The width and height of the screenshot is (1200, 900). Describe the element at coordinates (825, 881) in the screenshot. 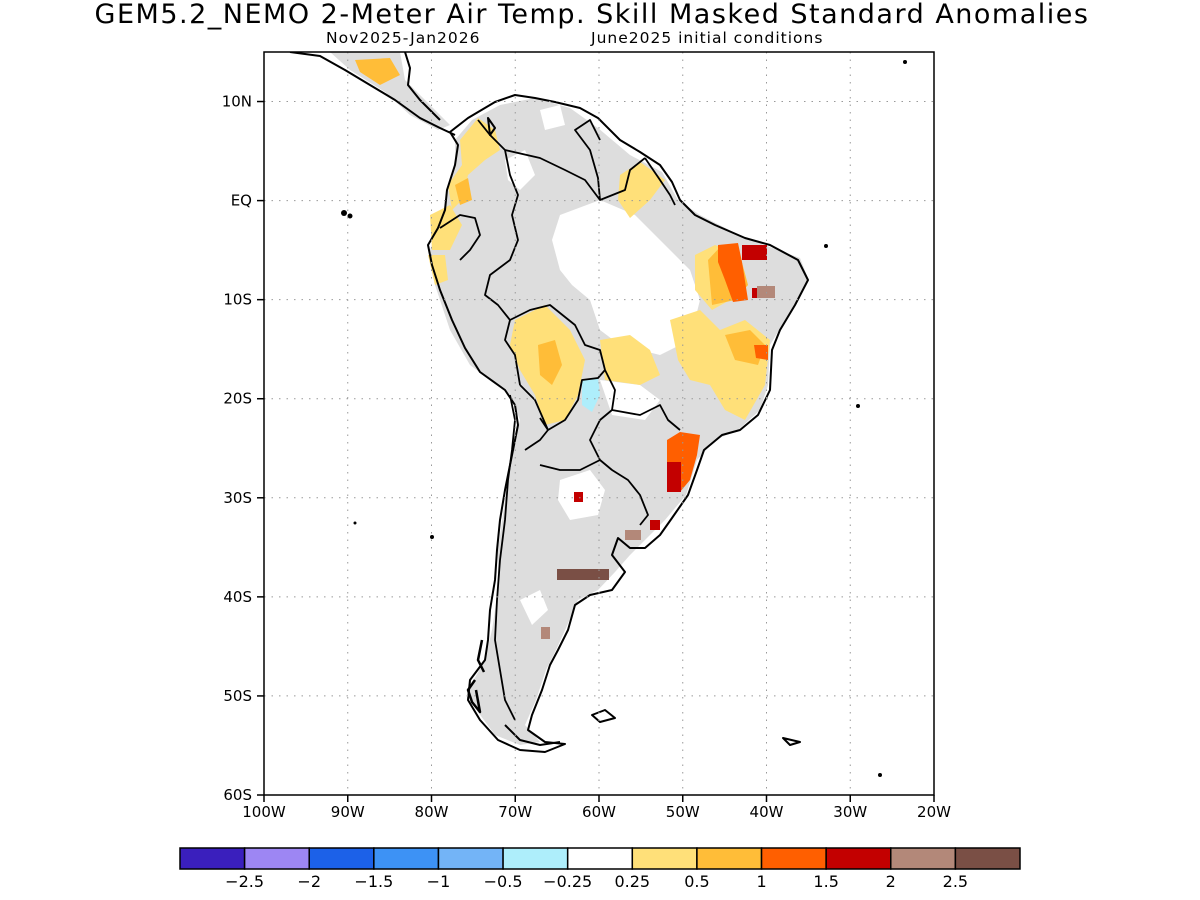

I see `colorbar-label: 1.5` at that location.